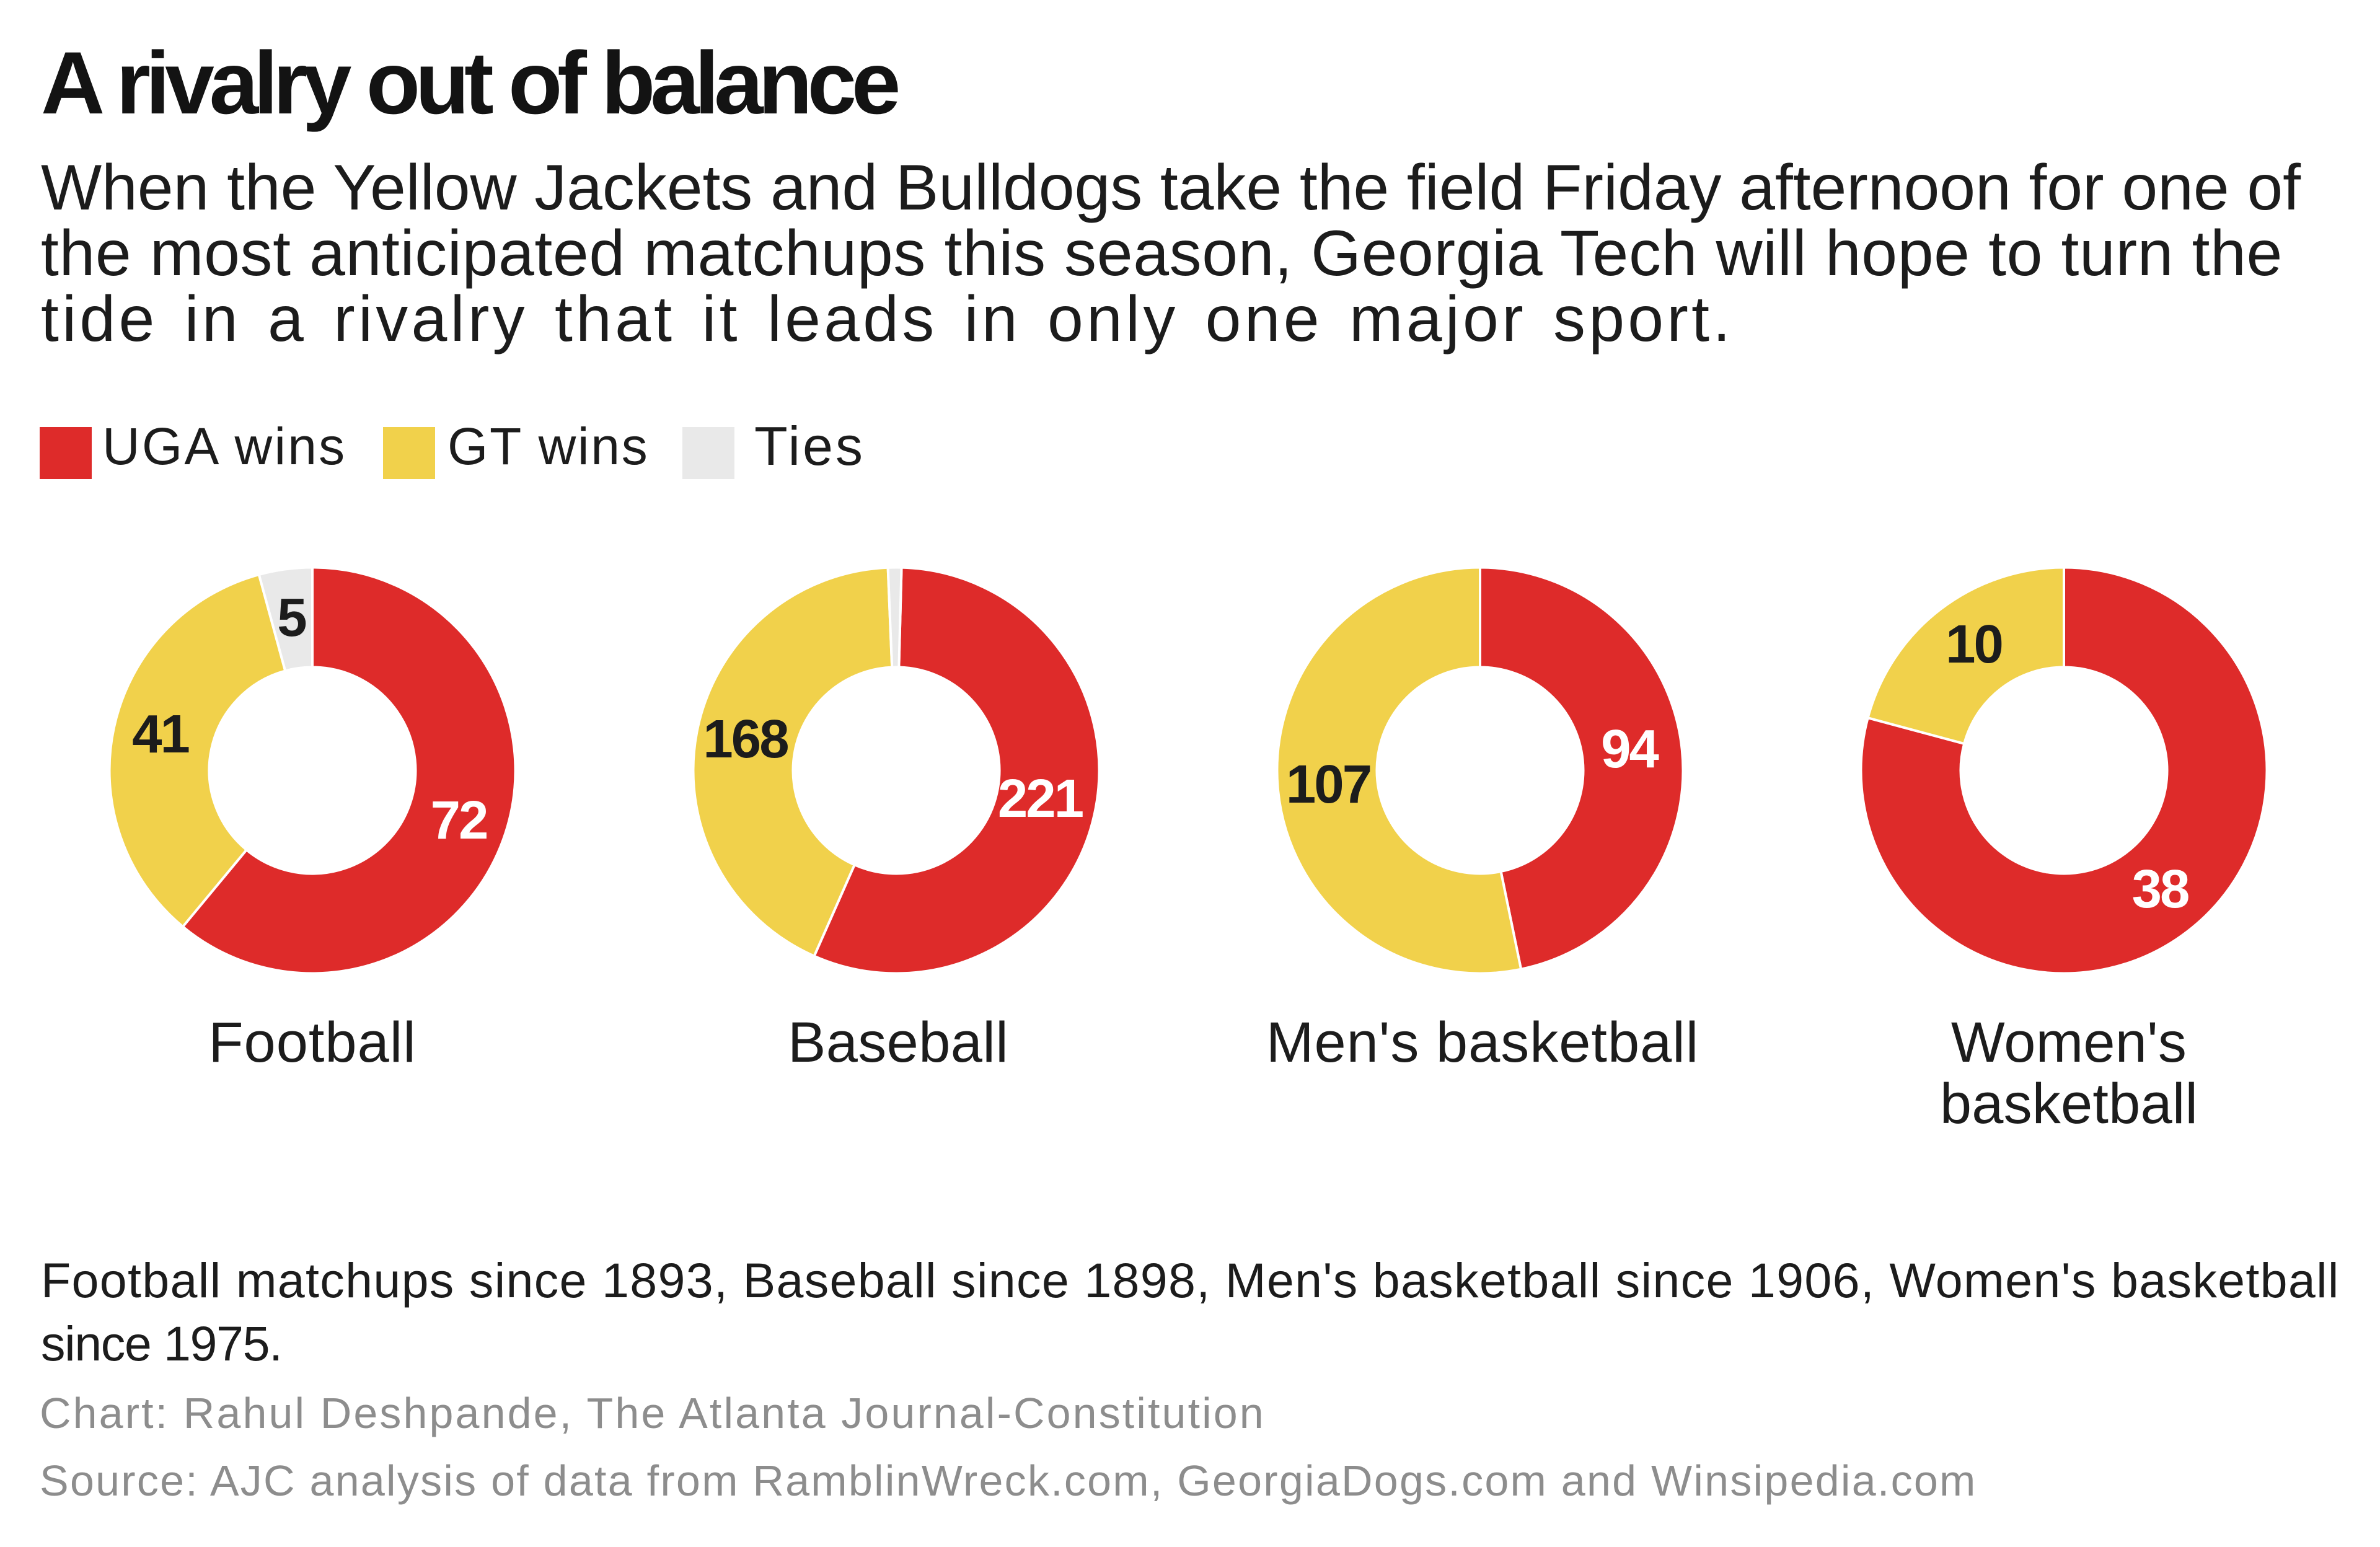  Describe the element at coordinates (745, 739) in the screenshot. I see `svg-text: 168` at that location.